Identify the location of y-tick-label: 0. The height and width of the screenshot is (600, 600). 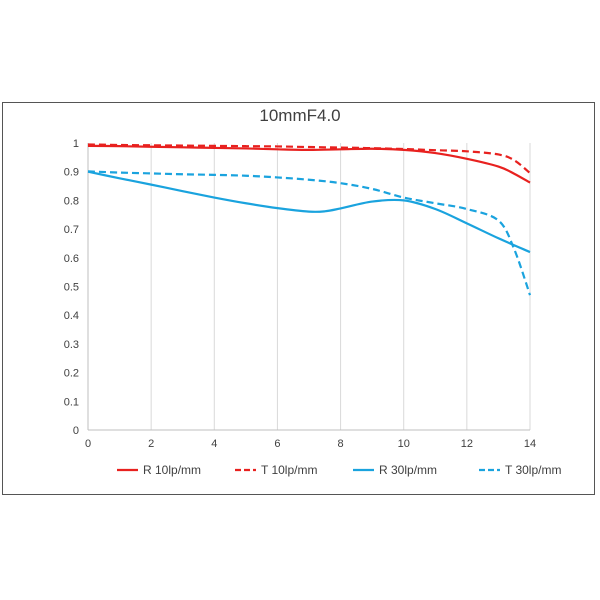
(76, 431).